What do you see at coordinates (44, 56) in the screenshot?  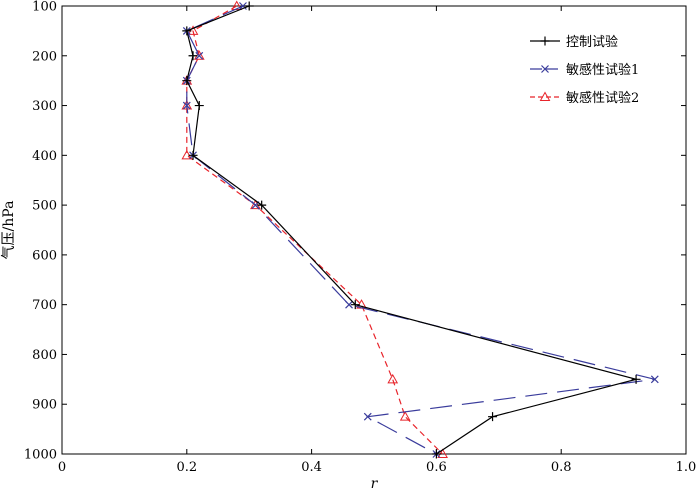 I see `y-tick-label: 200` at bounding box center [44, 56].